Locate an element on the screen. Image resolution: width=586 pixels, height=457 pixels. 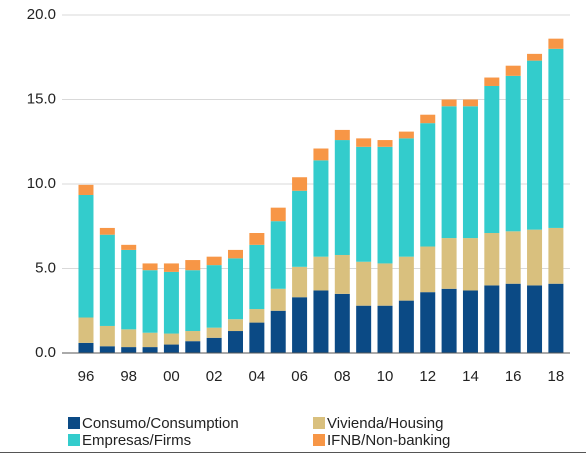
x-tick-label: 98 is located at coordinates (128, 376).